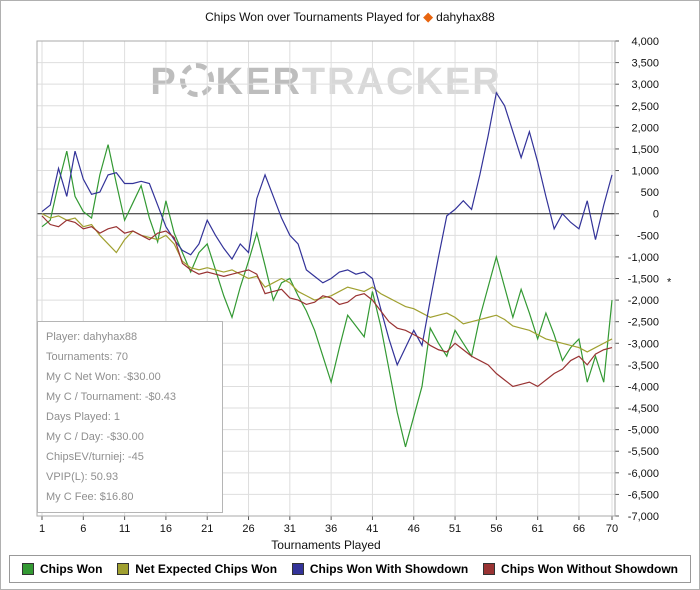  I want to click on legend-item-chips-won-with-showdown: Chips Won With Showdown, so click(380, 569).